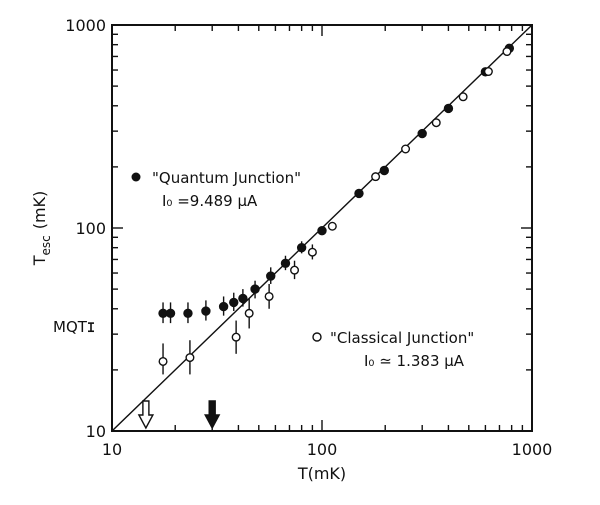 Image resolution: width=600 pixels, height=505 pixels. I want to click on mqt-label: MQT, so click(70, 327).